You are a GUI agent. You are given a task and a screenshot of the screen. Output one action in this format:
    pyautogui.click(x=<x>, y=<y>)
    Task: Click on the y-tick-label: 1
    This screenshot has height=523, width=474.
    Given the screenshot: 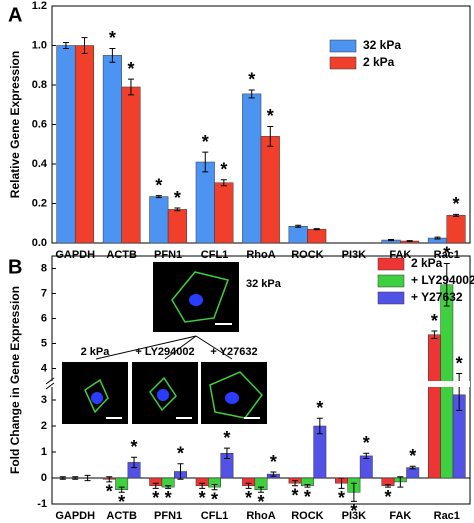 What is the action you would take?
    pyautogui.click(x=44, y=452)
    